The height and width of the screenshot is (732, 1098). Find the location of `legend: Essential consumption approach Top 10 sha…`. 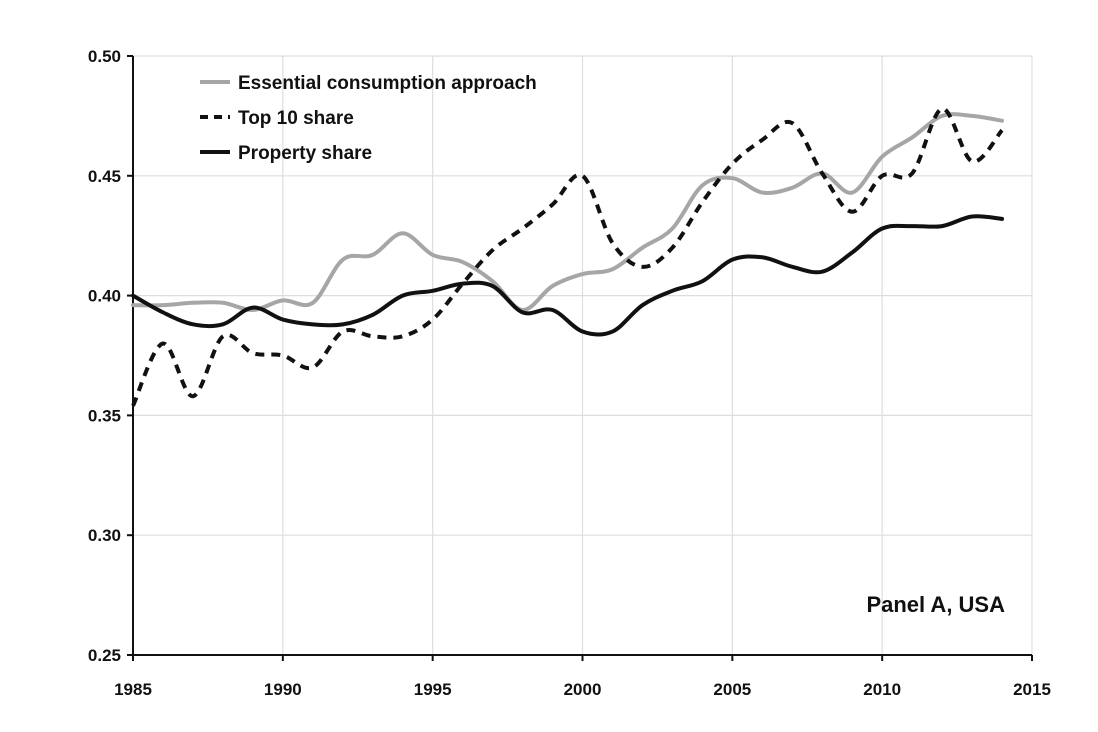

legend: Essential consumption approach Top 10 sha… is located at coordinates (368, 118).